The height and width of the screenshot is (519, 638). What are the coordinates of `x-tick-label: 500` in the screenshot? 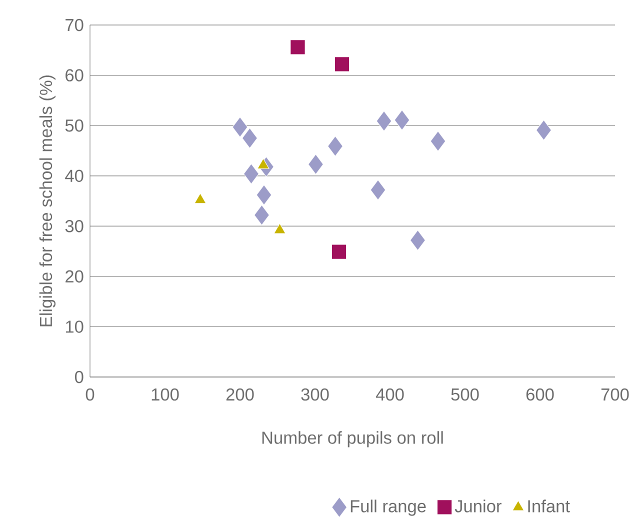 It's located at (465, 394).